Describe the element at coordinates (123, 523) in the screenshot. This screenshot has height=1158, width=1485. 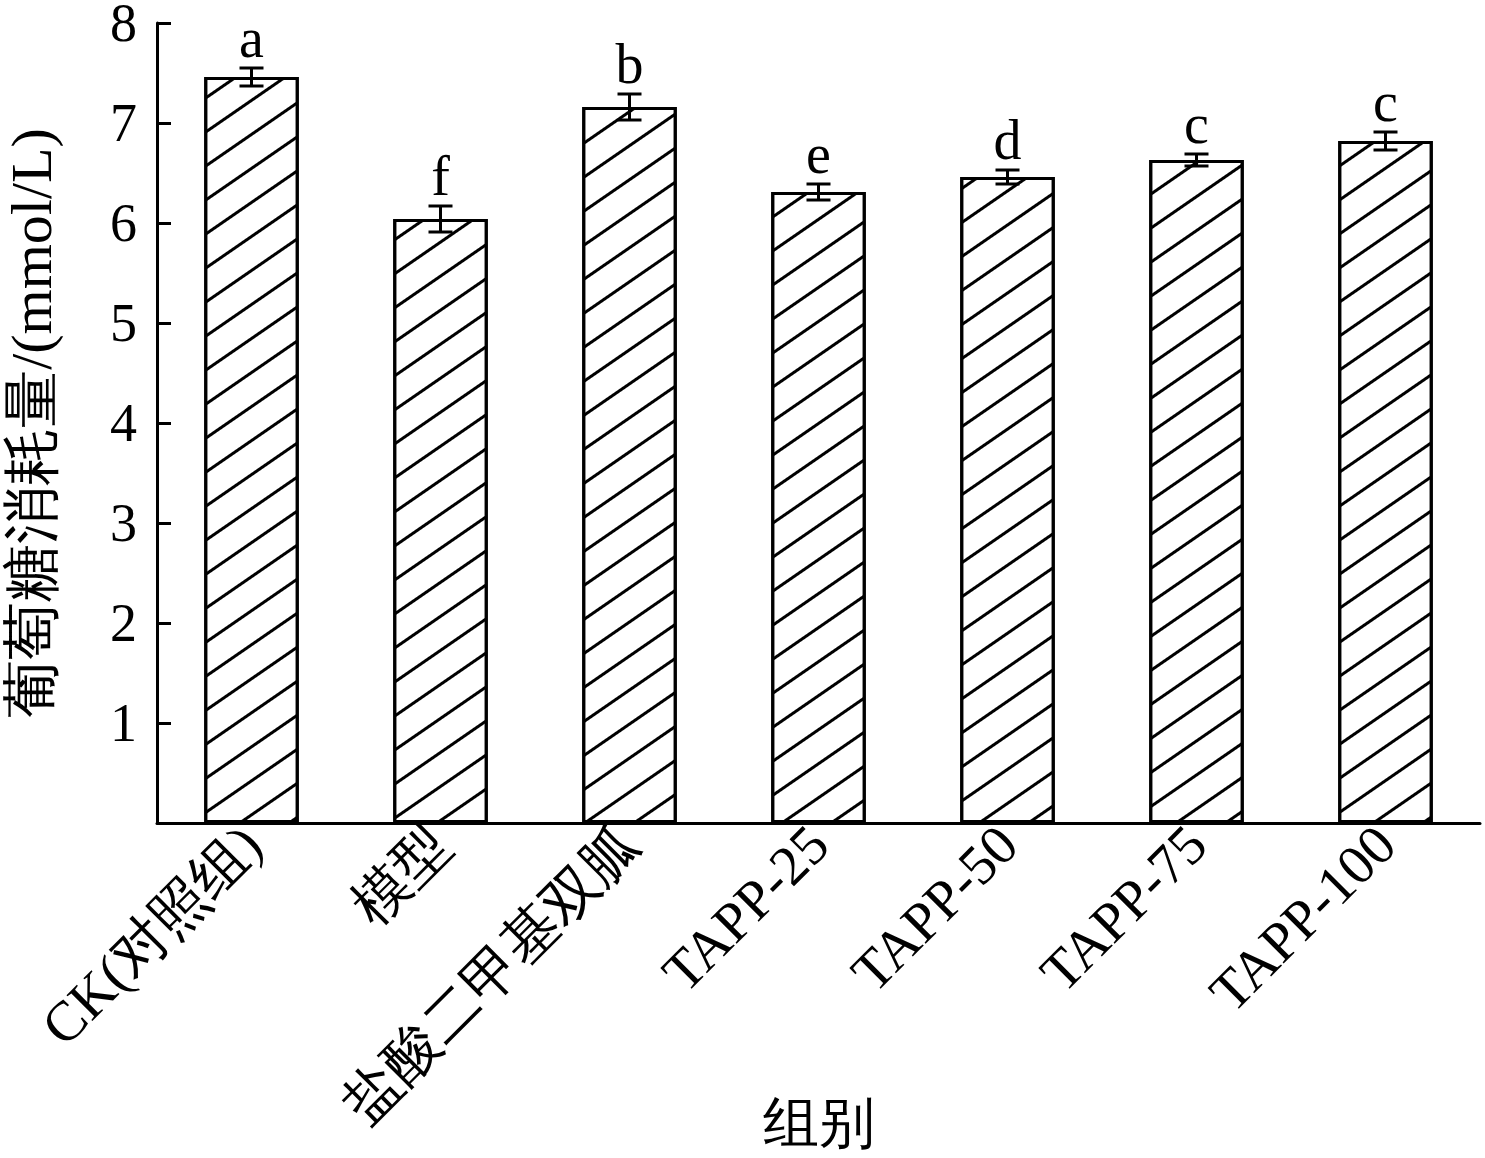
I see `y-tick-label: 3` at that location.